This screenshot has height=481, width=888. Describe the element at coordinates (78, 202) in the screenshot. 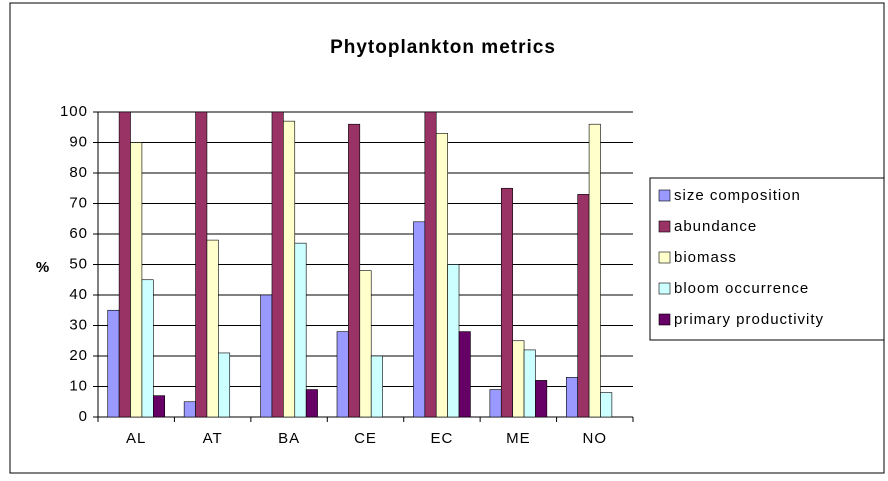

I see `y-tick-label: 70` at that location.